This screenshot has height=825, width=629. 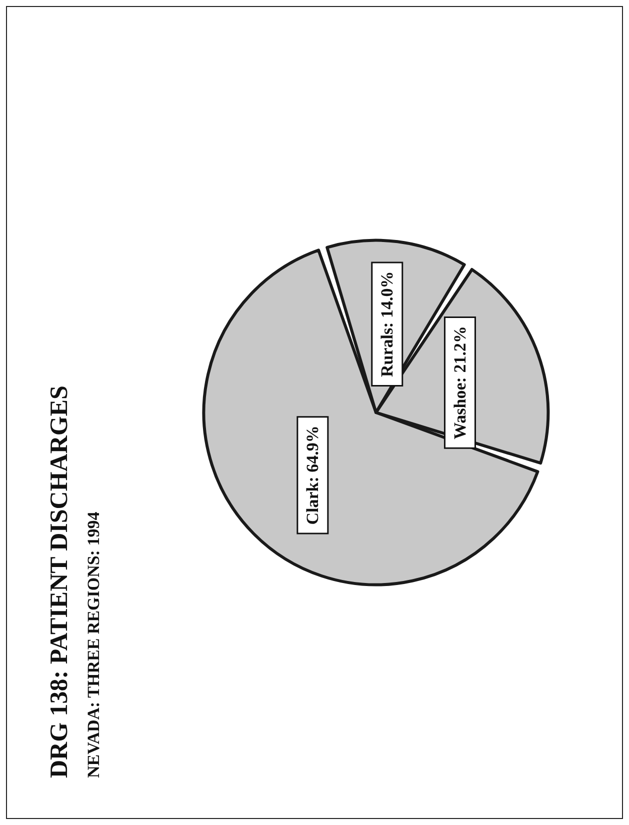 What do you see at coordinates (460, 383) in the screenshot?
I see `slice-label: Washoe: 21.2%` at bounding box center [460, 383].